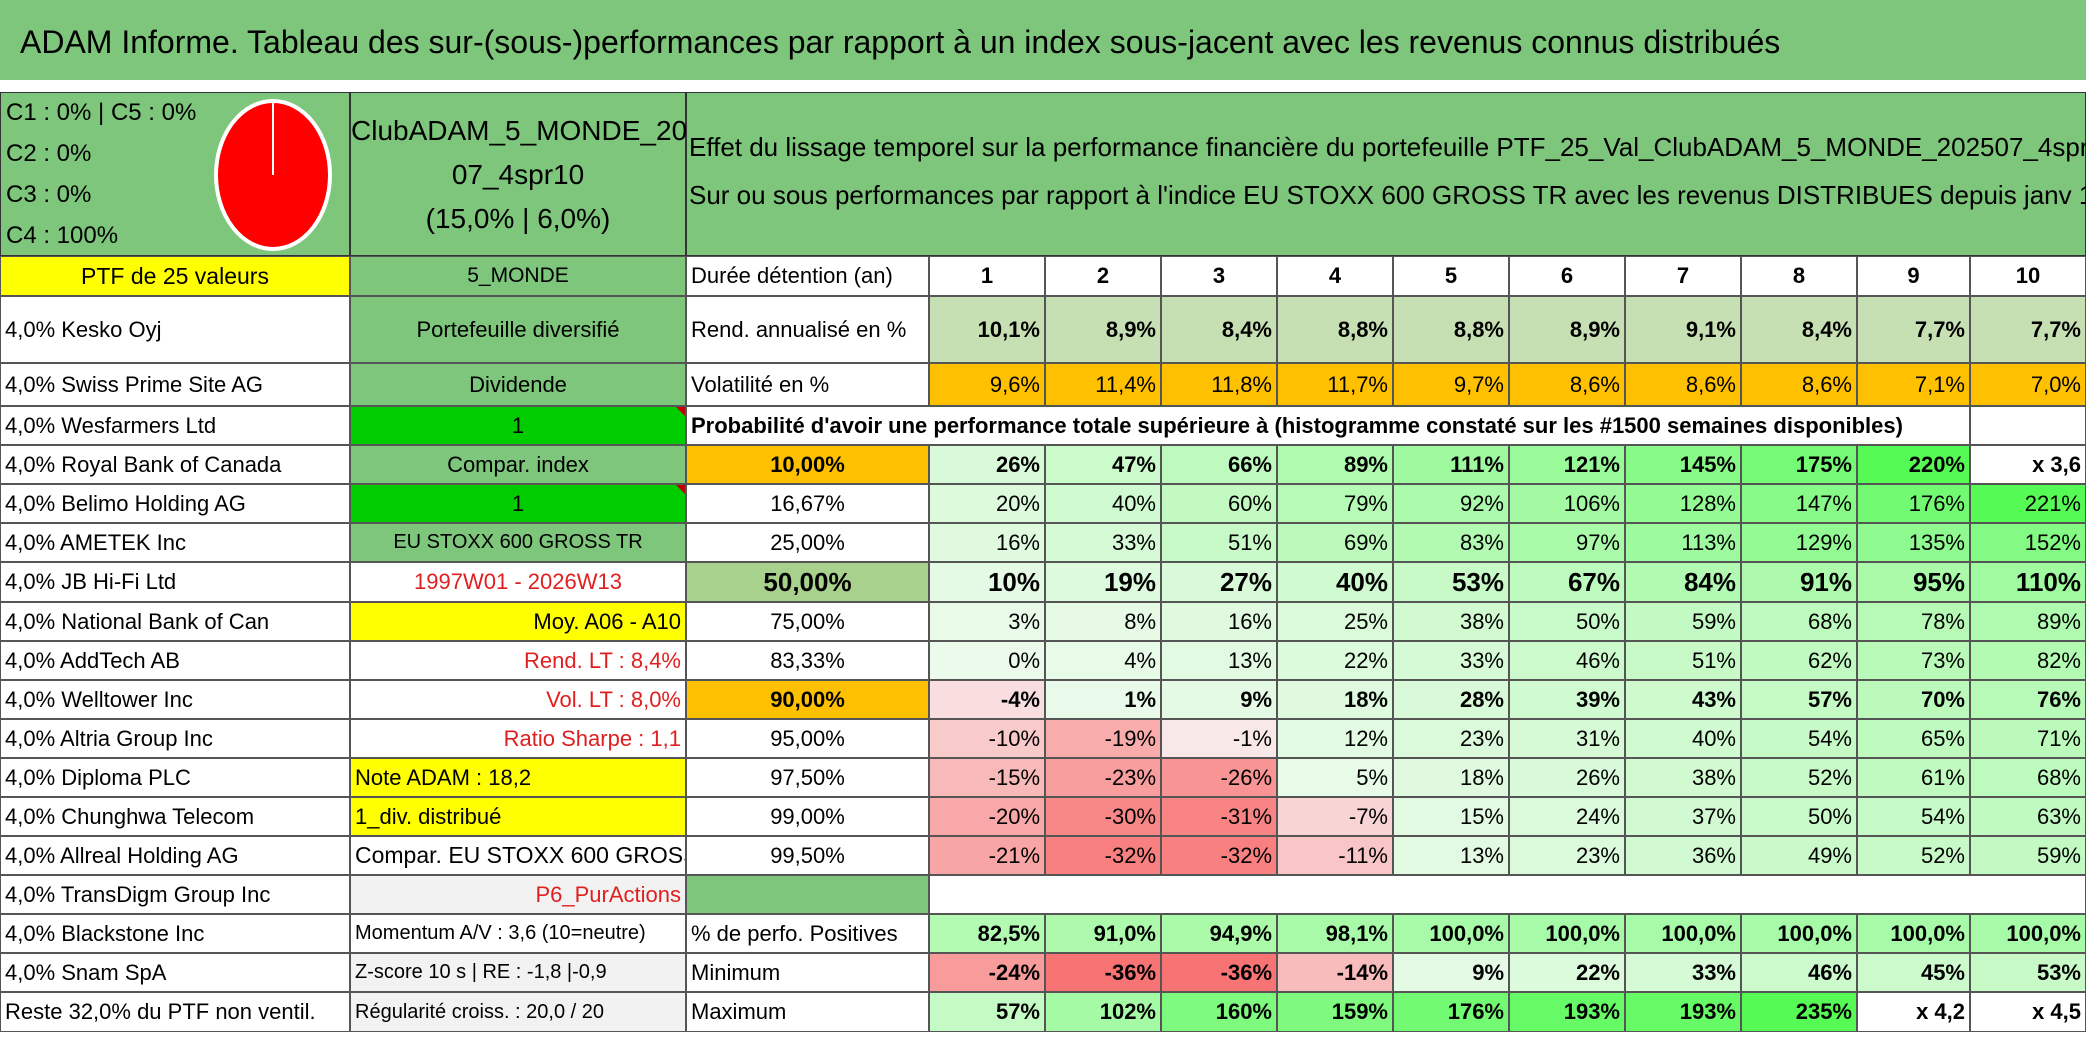 Image resolution: width=2086 pixels, height=1044 pixels. What do you see at coordinates (1683, 276) in the screenshot?
I see `year-header: 7` at bounding box center [1683, 276].